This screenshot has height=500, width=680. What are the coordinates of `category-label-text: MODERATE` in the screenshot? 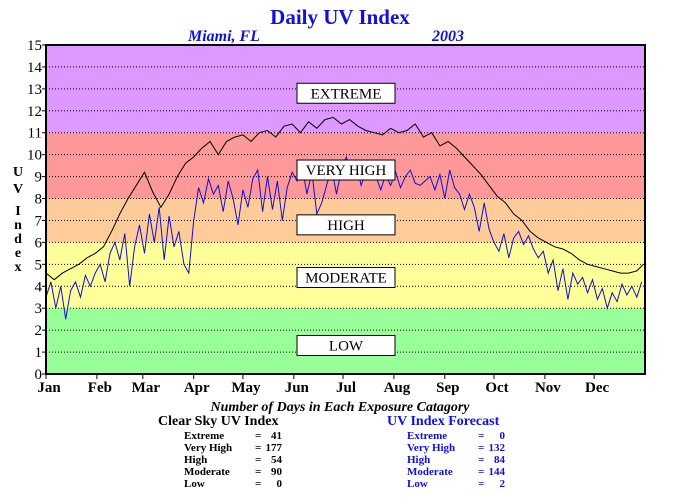 It's located at (346, 278).